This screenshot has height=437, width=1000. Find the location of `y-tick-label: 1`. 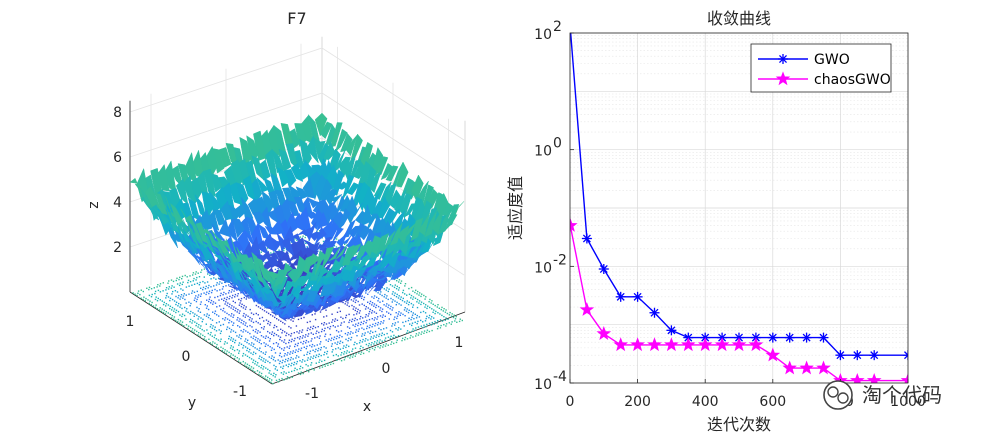

y-tick-label: 1 is located at coordinates (130, 322).